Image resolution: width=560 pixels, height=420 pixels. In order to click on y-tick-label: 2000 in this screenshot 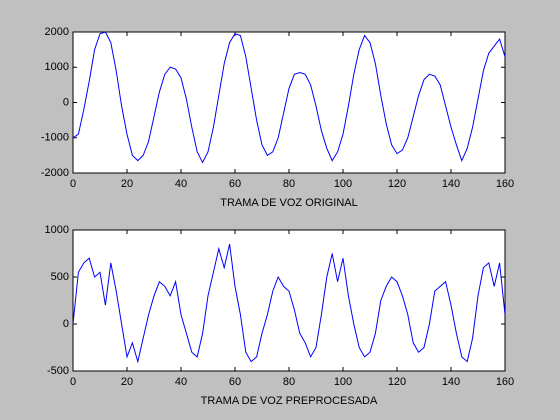, I will do `click(57, 32)`.